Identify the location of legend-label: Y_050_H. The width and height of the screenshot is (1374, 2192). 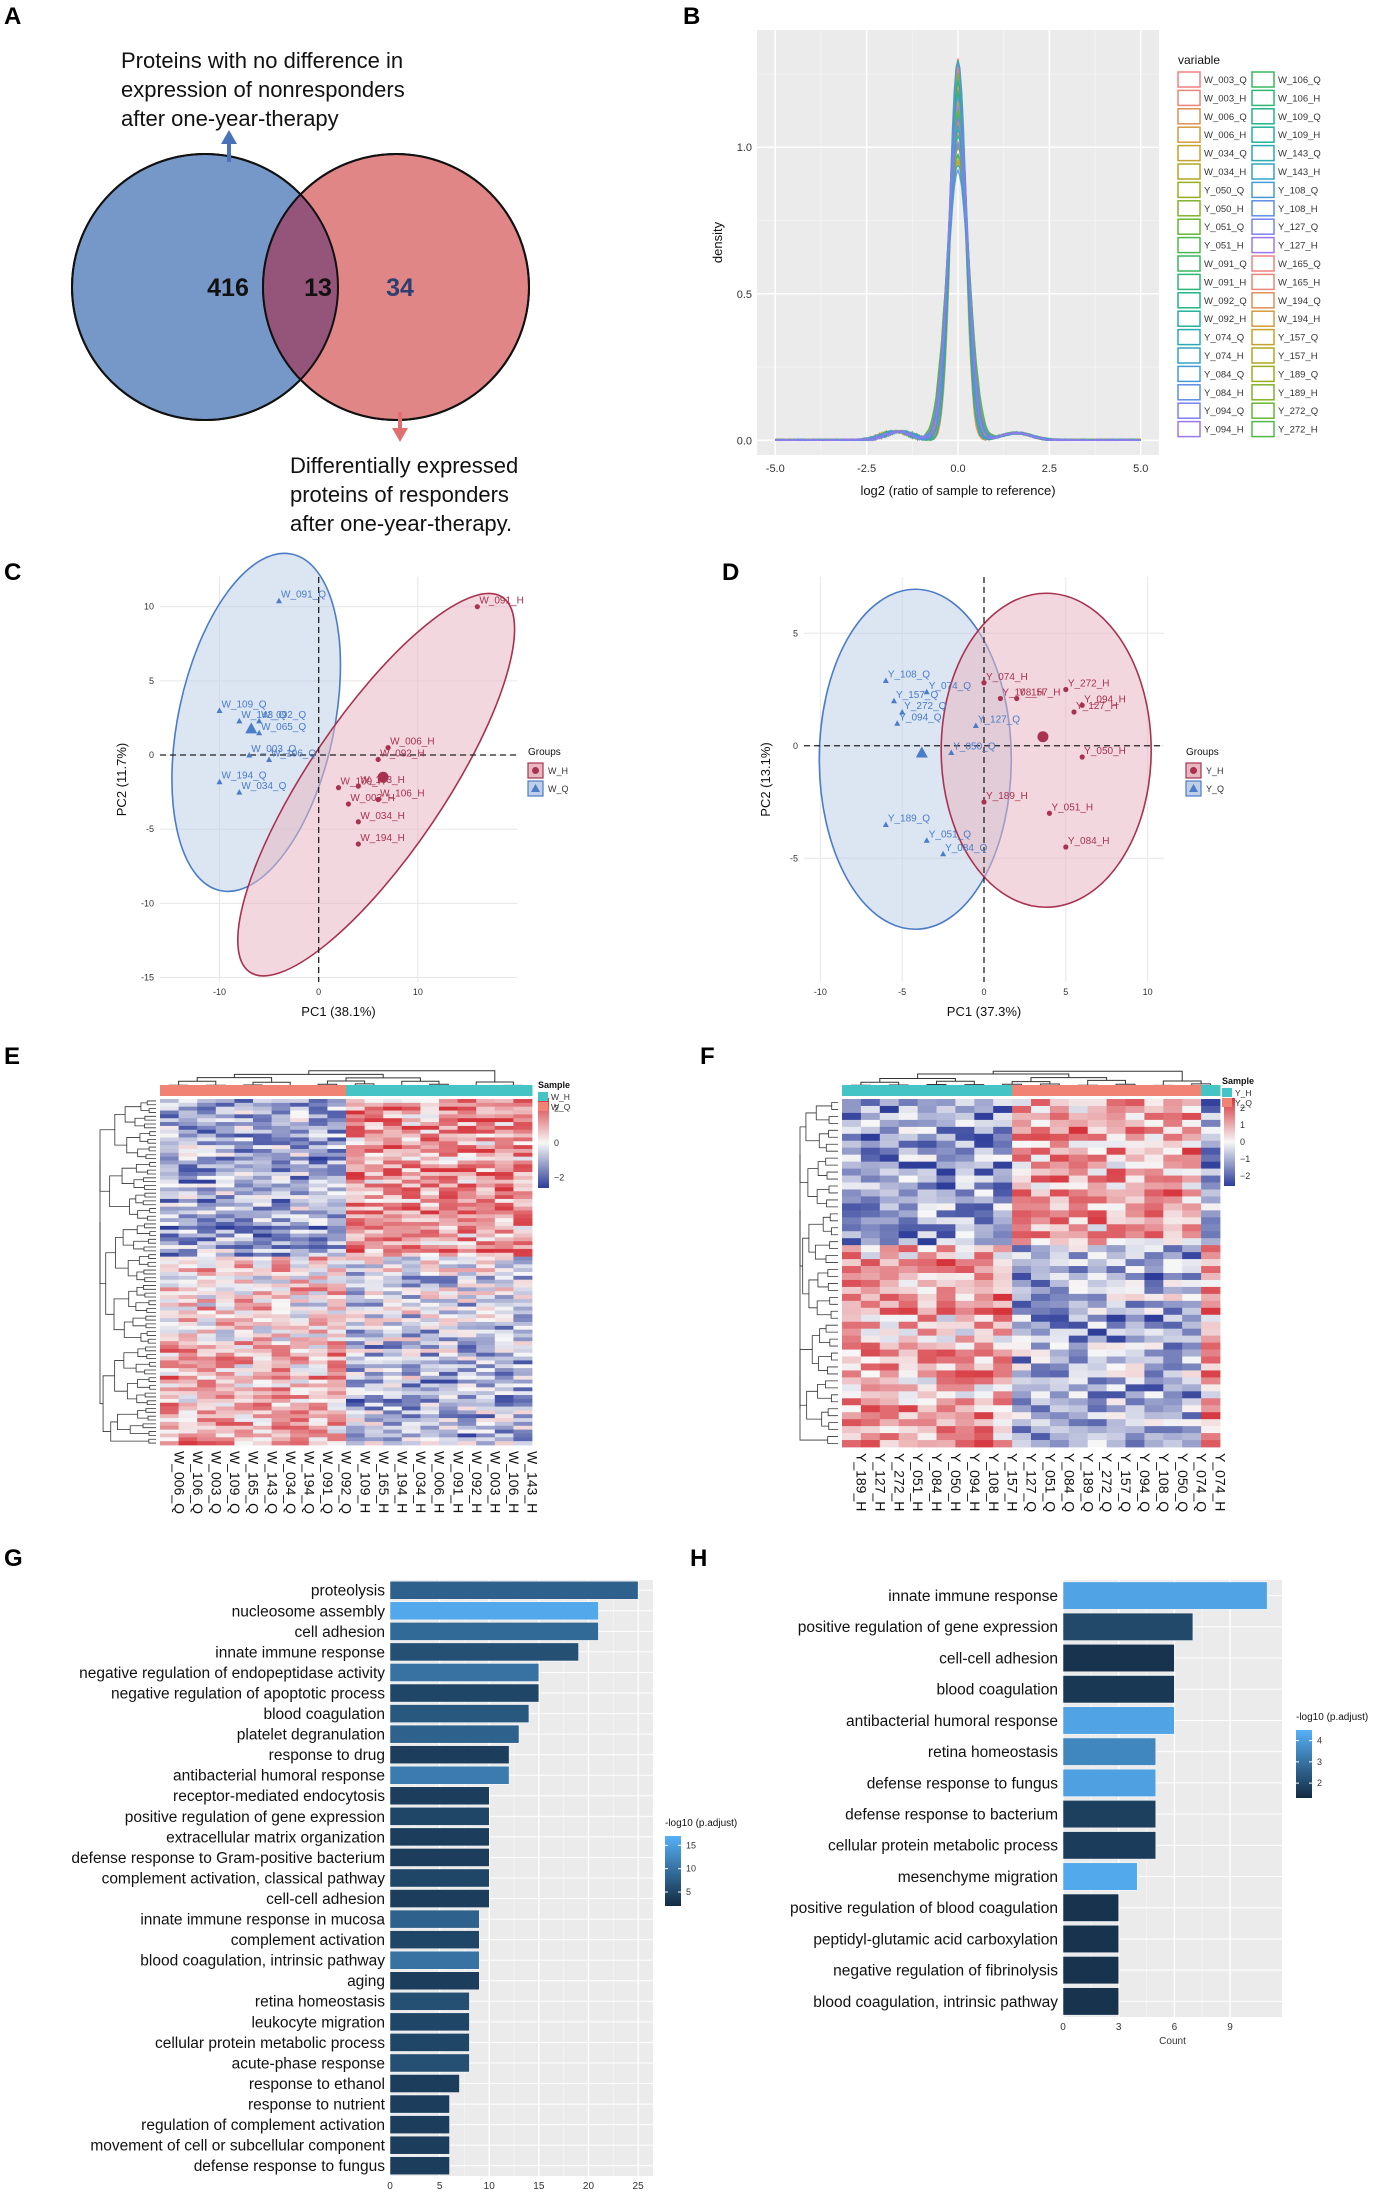
(1224, 209).